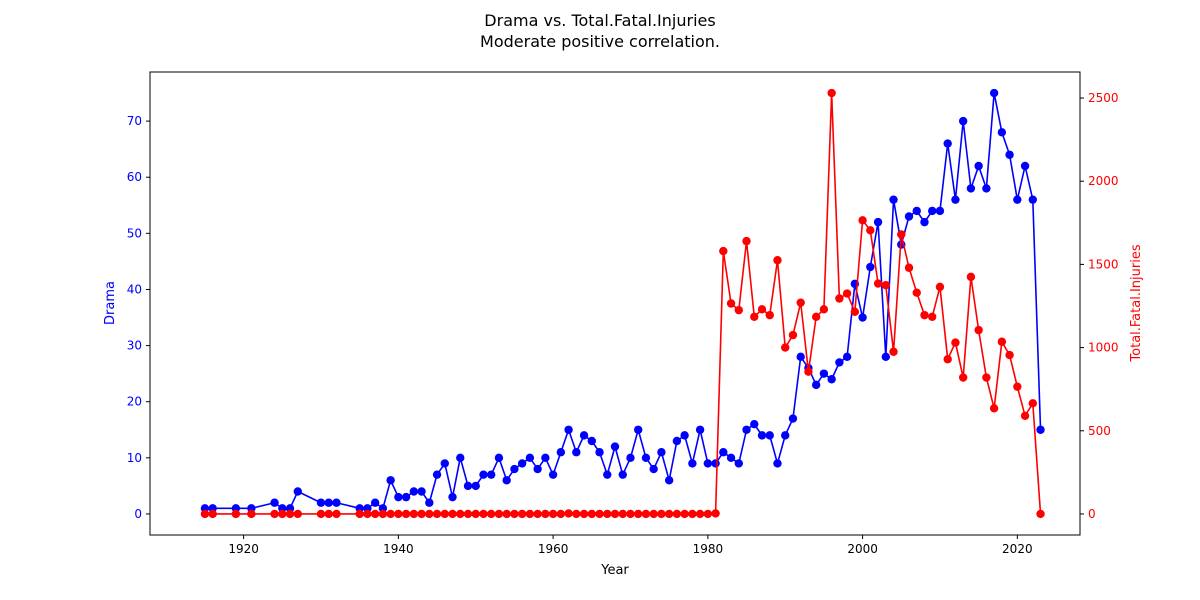 The image size is (1200, 600). I want to click on y-left-tick-label-30: 30, so click(134, 346).